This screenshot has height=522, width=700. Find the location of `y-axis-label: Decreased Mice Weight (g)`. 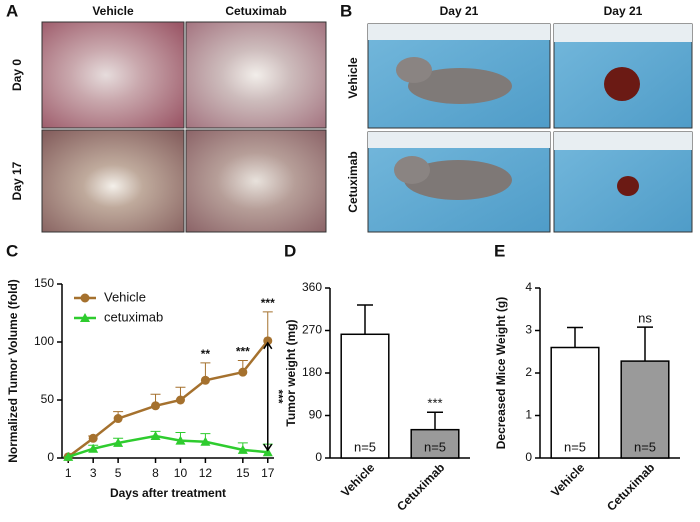

y-axis-label: Decreased Mice Weight (g) is located at coordinates (501, 373).